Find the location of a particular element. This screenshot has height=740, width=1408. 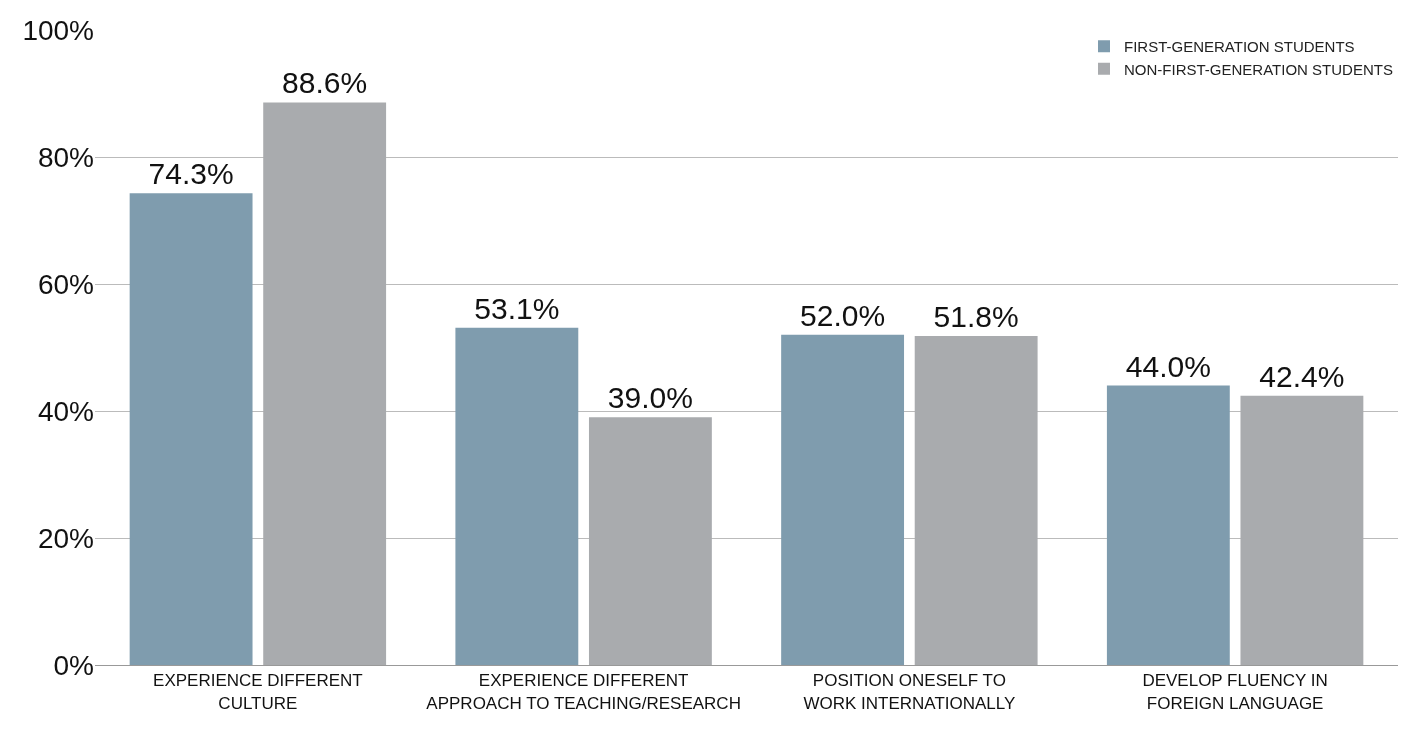

data-label: 42.4% is located at coordinates (1302, 376).